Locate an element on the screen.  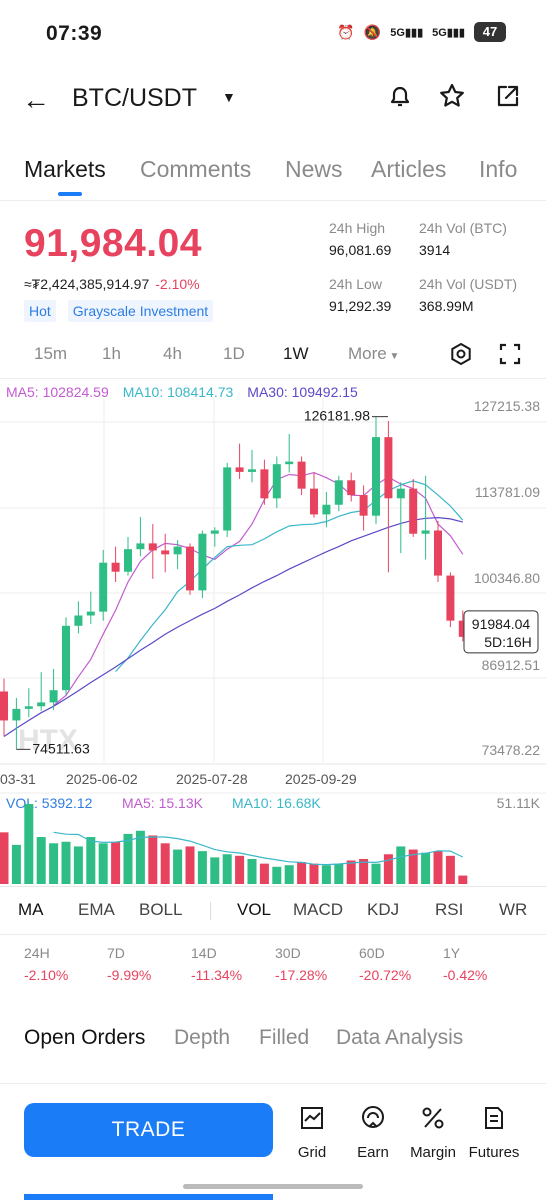
alarm-icon: ⏰ is located at coordinates (346, 31).